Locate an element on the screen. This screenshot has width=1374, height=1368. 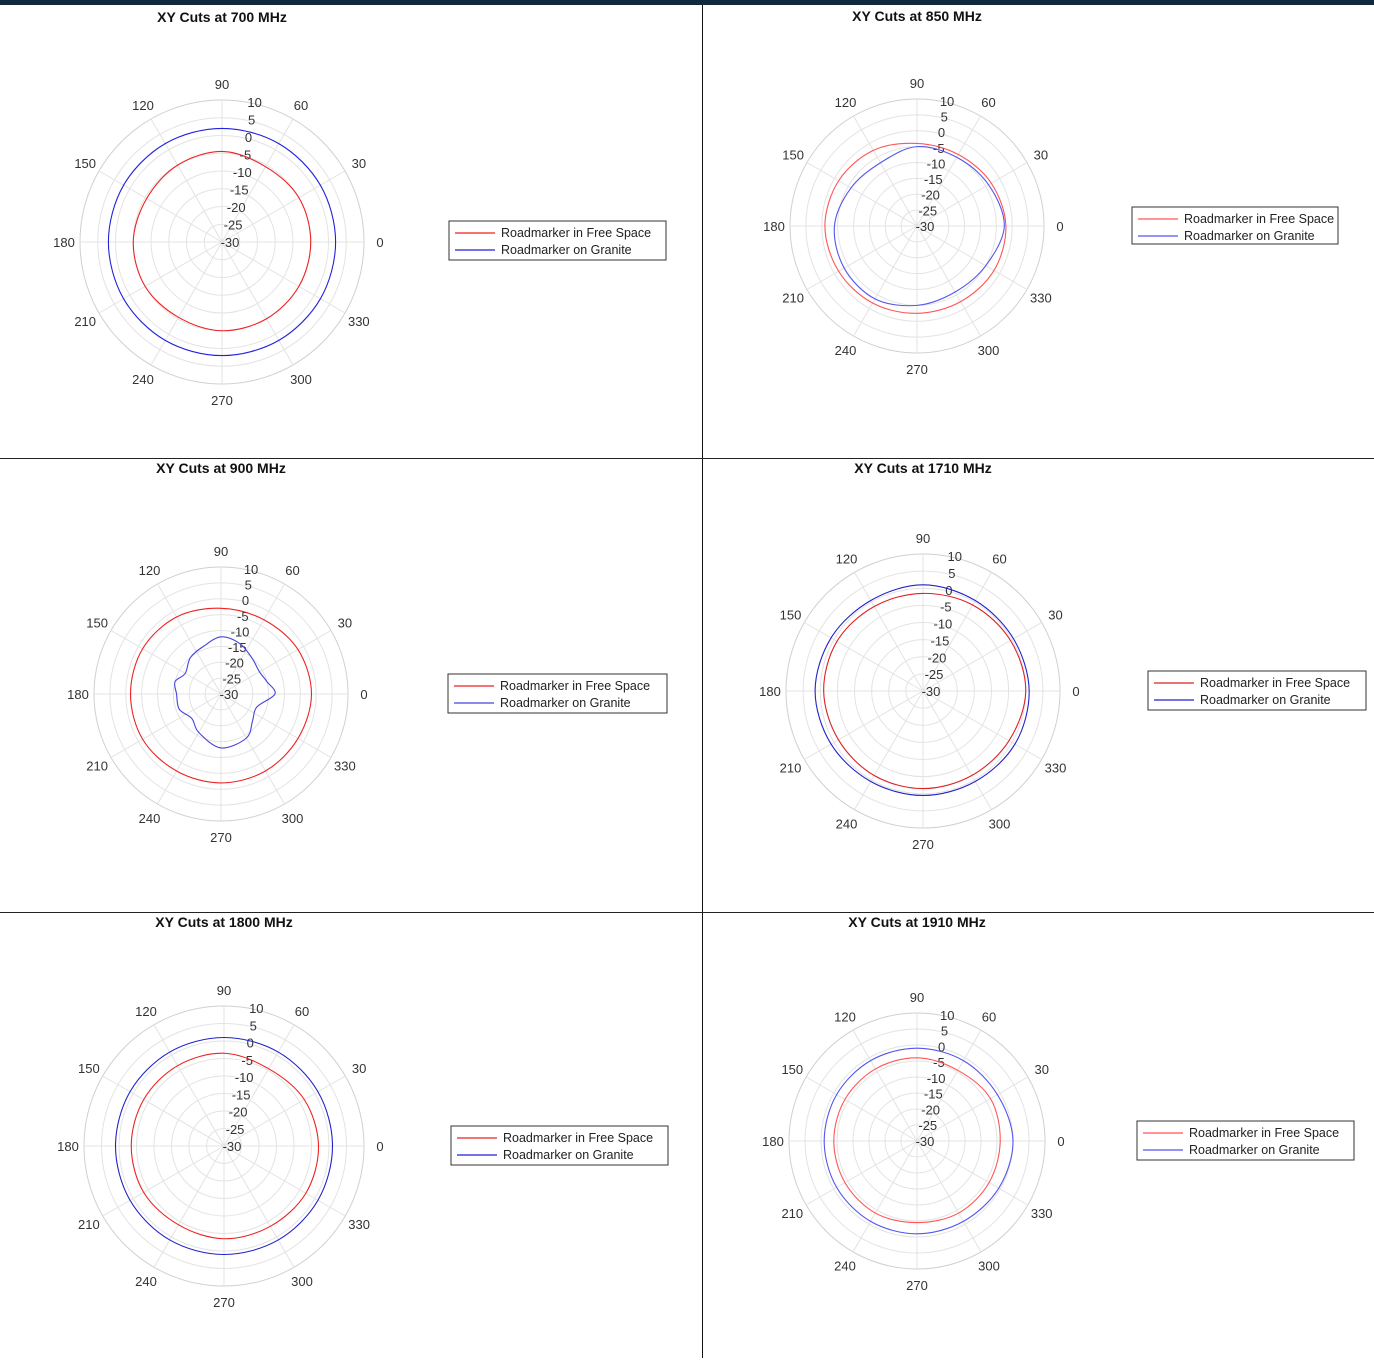
radial-tick-label: -25 is located at coordinates (231, 678).